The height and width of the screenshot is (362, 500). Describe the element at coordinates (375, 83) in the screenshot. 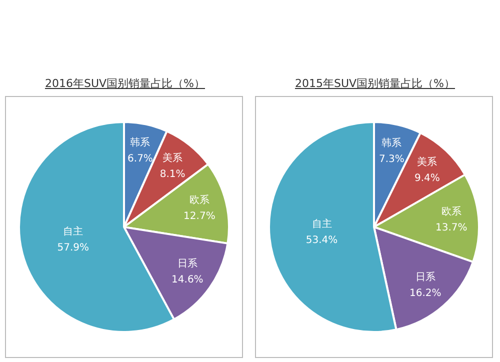

I see `chart-title: 2015年SUV国别销量占比（%）` at that location.